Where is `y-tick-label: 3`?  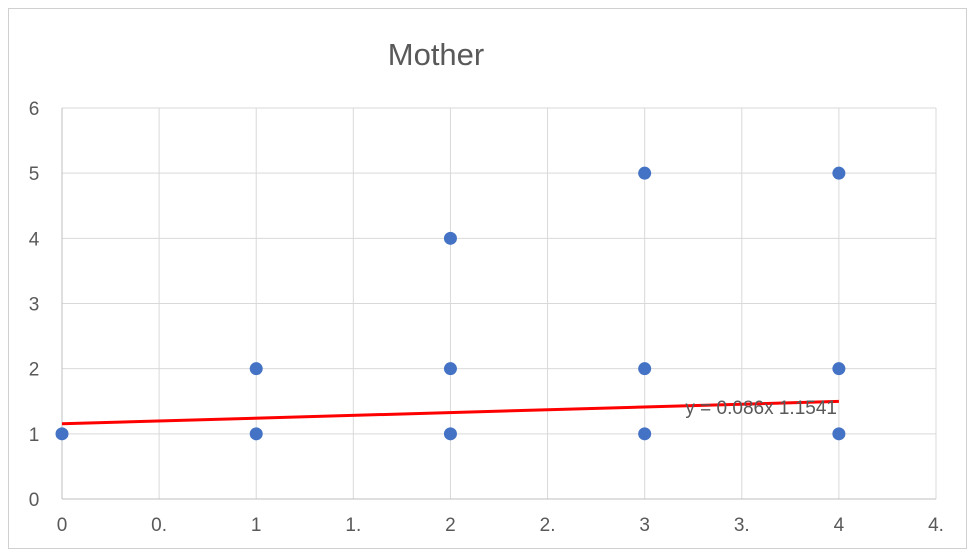 y-tick-label: 3 is located at coordinates (34, 305).